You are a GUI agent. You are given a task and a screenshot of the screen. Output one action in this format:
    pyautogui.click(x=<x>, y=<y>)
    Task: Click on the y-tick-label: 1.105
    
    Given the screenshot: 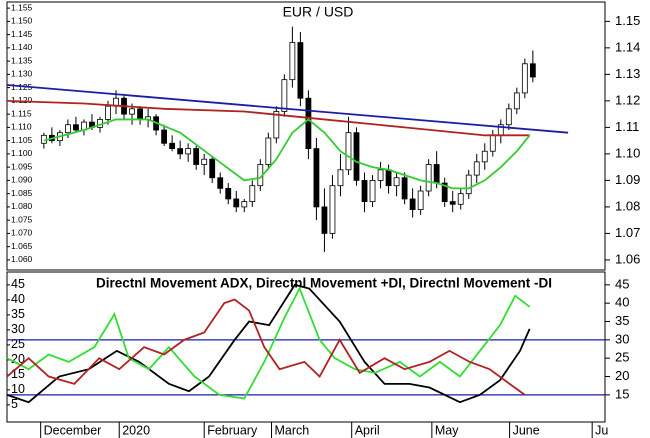 What is the action you would take?
    pyautogui.click(x=22, y=140)
    